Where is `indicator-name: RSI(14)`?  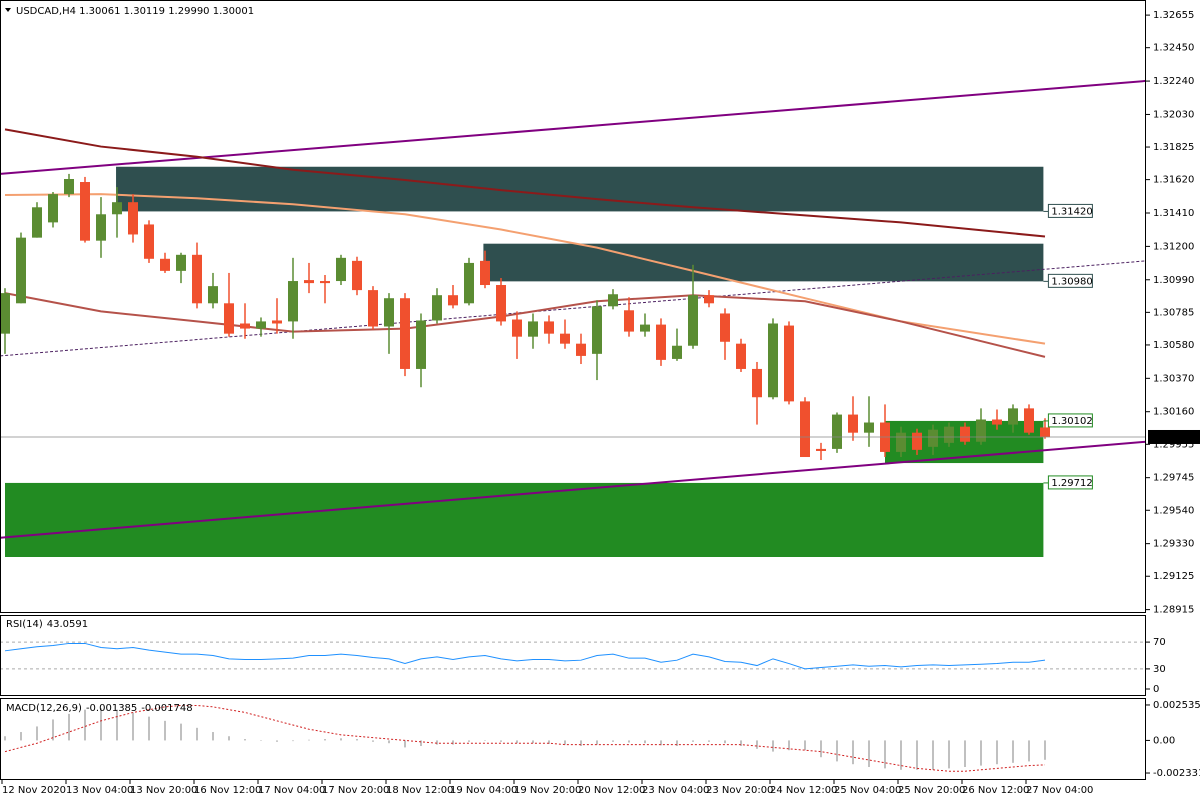
indicator-name: RSI(14) is located at coordinates (24, 624).